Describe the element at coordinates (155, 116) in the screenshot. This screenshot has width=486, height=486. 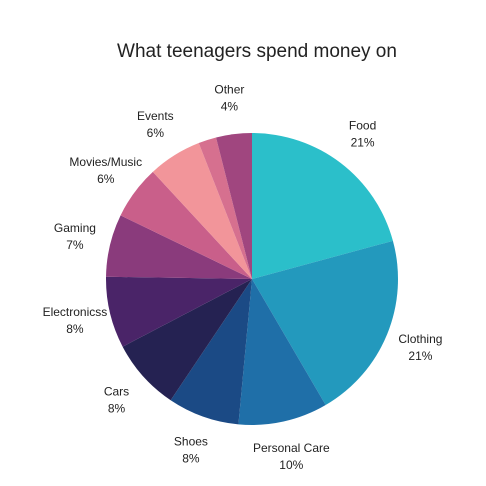
I see `slice-label: Events` at that location.